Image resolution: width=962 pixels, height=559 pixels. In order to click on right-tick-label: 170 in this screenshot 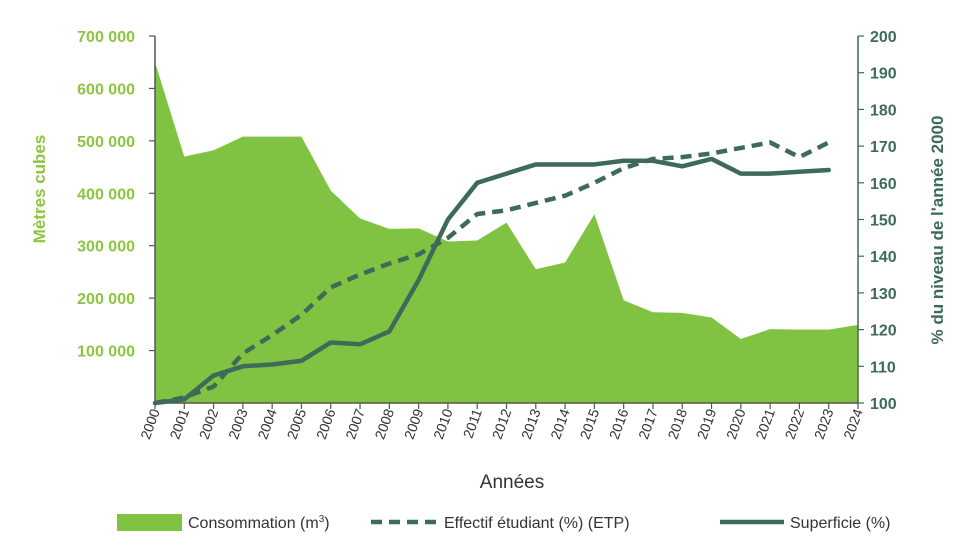, I will do `click(883, 147)`.